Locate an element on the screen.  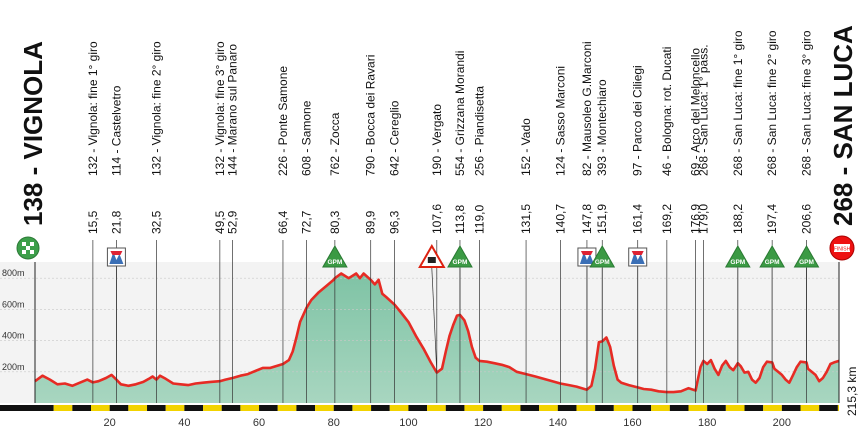
waypoint-place-label: 642 - Cereglio is located at coordinates (395, 138).